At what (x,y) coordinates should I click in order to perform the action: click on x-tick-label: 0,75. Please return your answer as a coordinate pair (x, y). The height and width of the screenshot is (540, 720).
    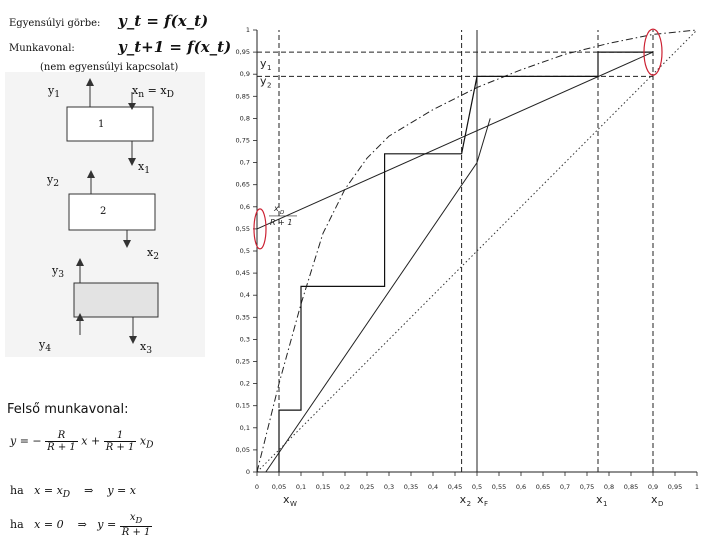
    Looking at the image, I should click on (587, 487).